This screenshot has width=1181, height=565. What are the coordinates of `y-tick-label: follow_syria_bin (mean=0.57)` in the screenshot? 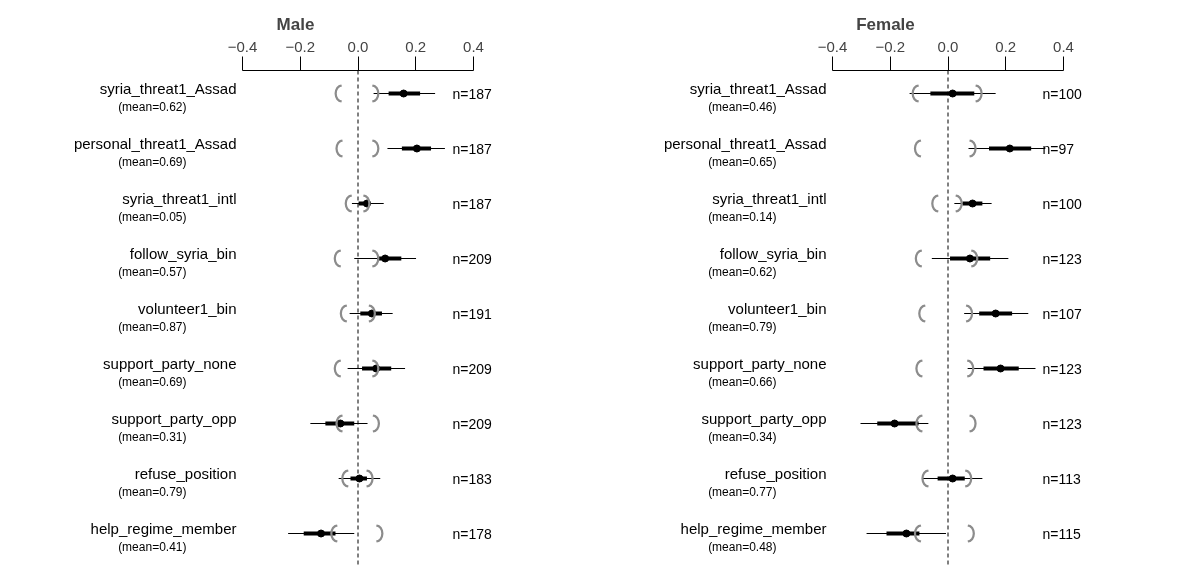 It's located at (177, 261).